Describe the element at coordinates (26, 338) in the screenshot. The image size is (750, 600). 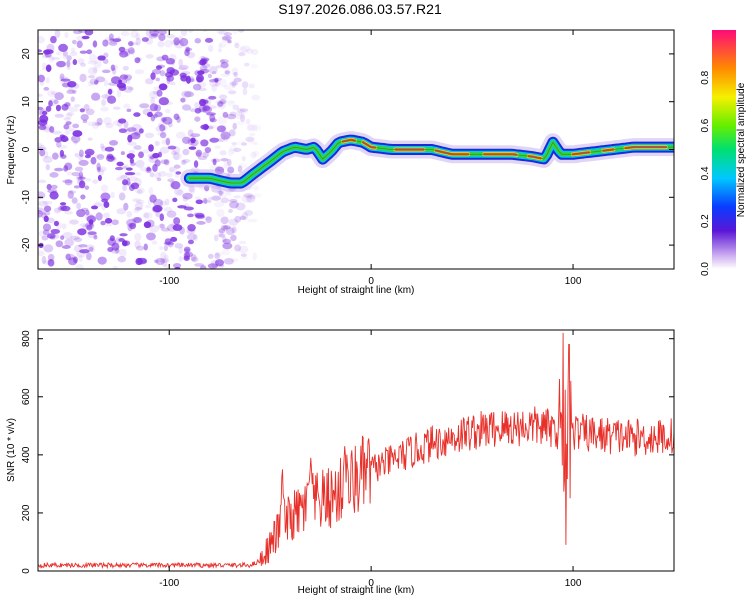
I see `snr-y-tick-label: 800` at that location.